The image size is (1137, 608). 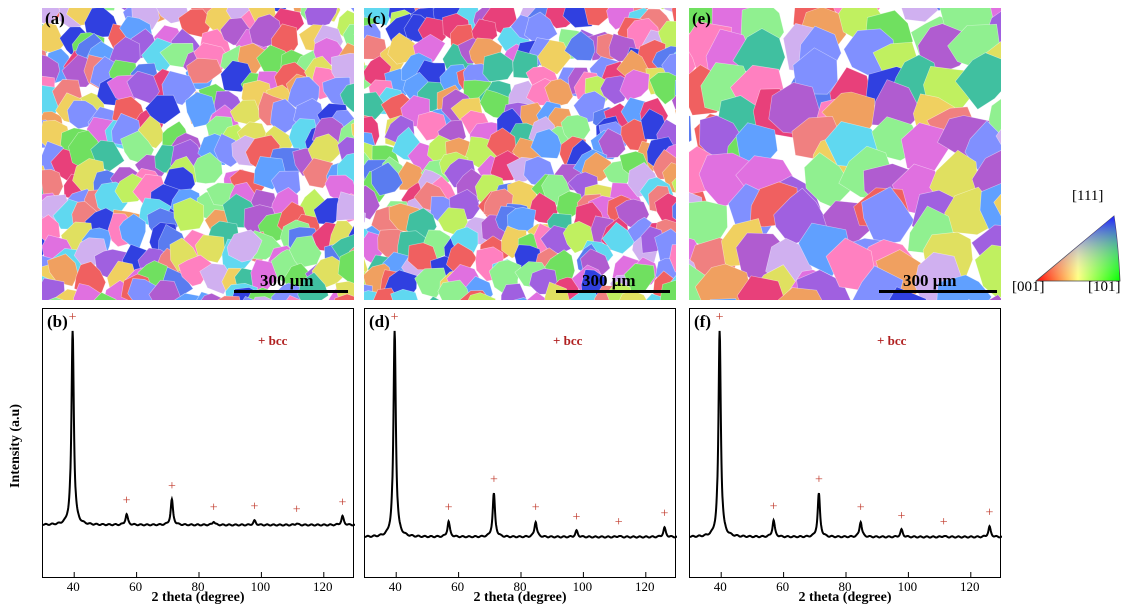 I want to click on panel-label: (c), so click(x=376, y=18).